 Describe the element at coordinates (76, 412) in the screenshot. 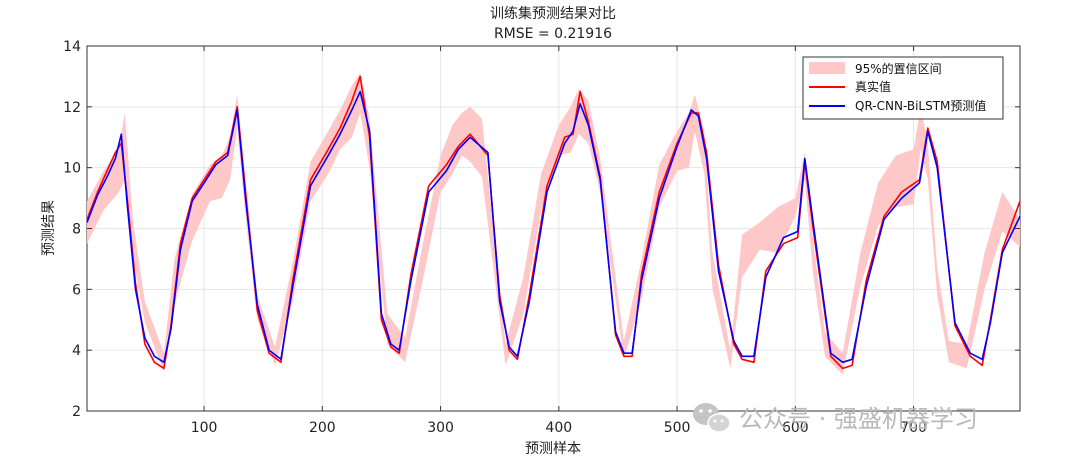

I see `y-tick-label: 2` at that location.